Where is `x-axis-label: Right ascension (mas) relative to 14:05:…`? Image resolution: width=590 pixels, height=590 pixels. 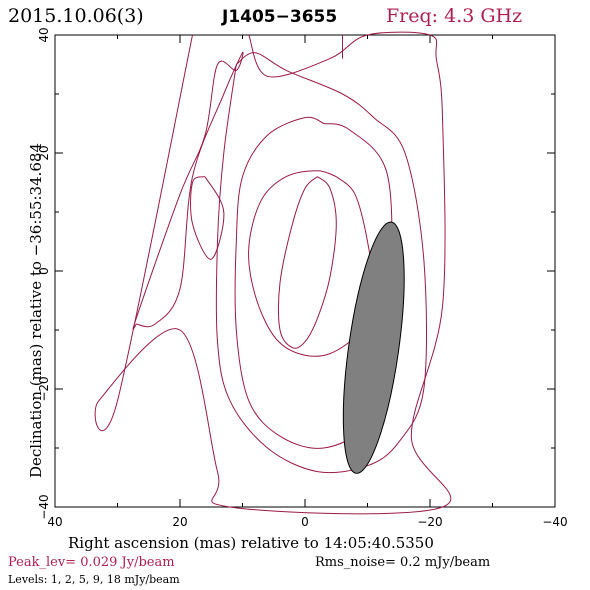 x-axis-label: Right ascension (mas) relative to 14:05:… is located at coordinates (251, 543).